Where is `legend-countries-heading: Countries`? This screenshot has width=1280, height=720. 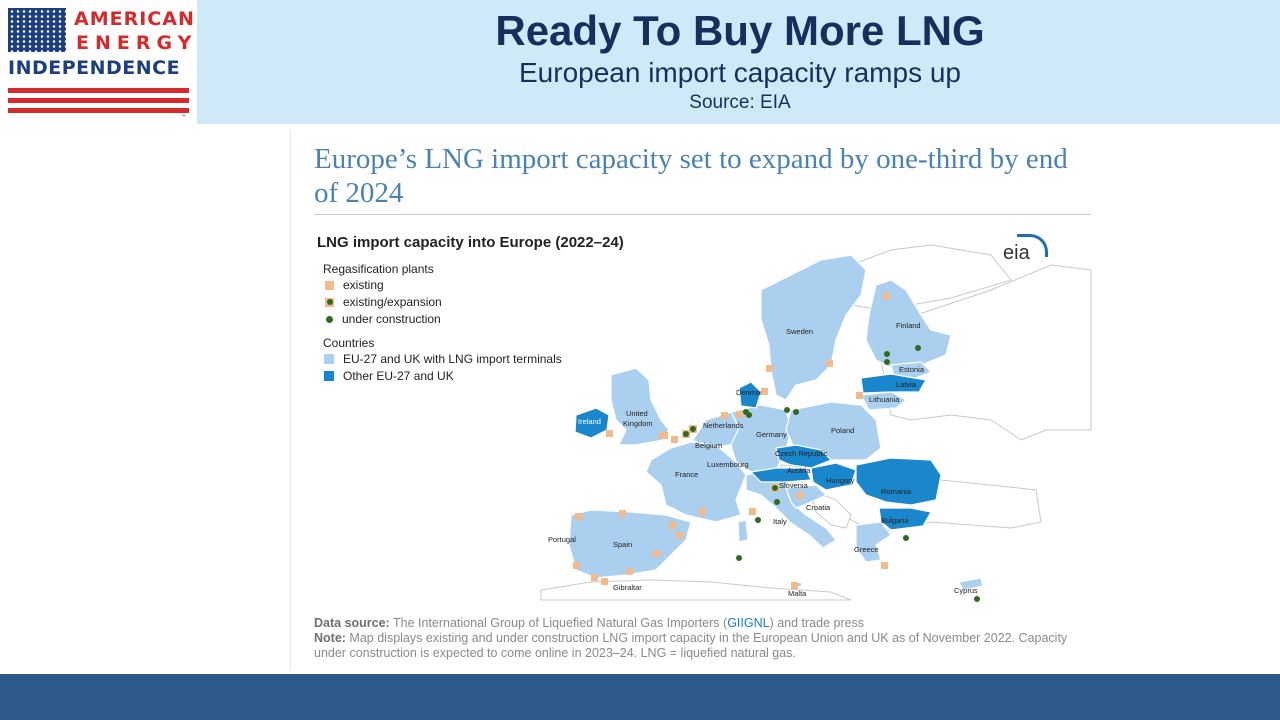
legend-countries-heading: Countries is located at coordinates (349, 343).